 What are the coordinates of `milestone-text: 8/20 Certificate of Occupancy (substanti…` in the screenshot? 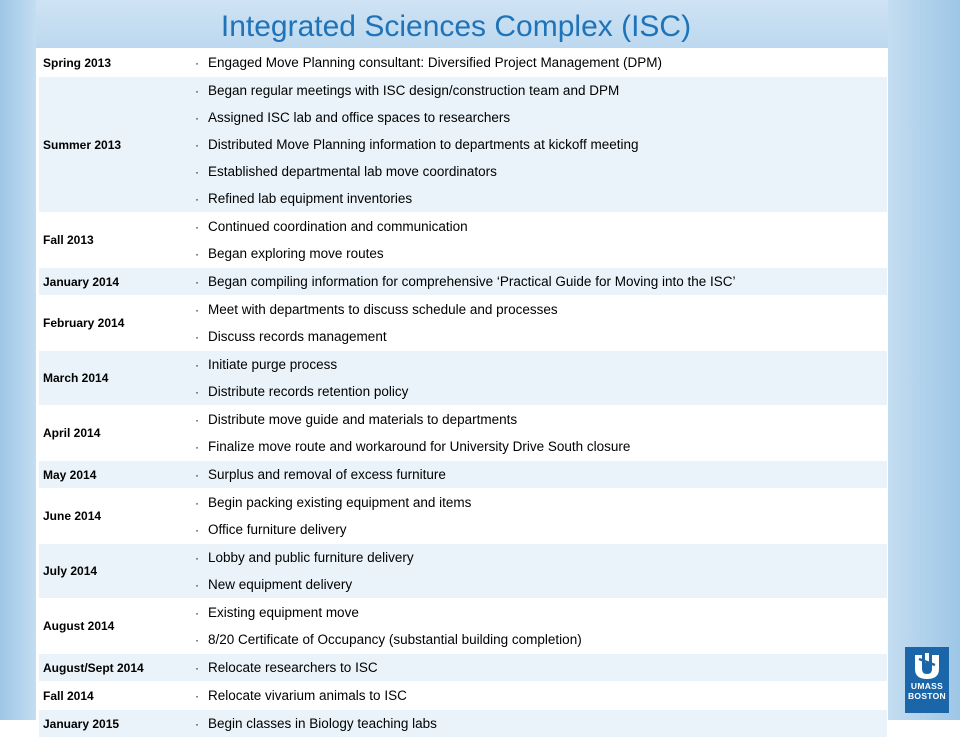 It's located at (395, 639).